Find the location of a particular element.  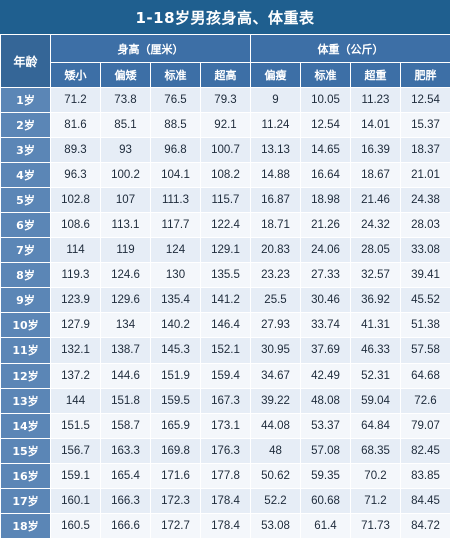

weight-value-cell: 18.71 is located at coordinates (276, 225).